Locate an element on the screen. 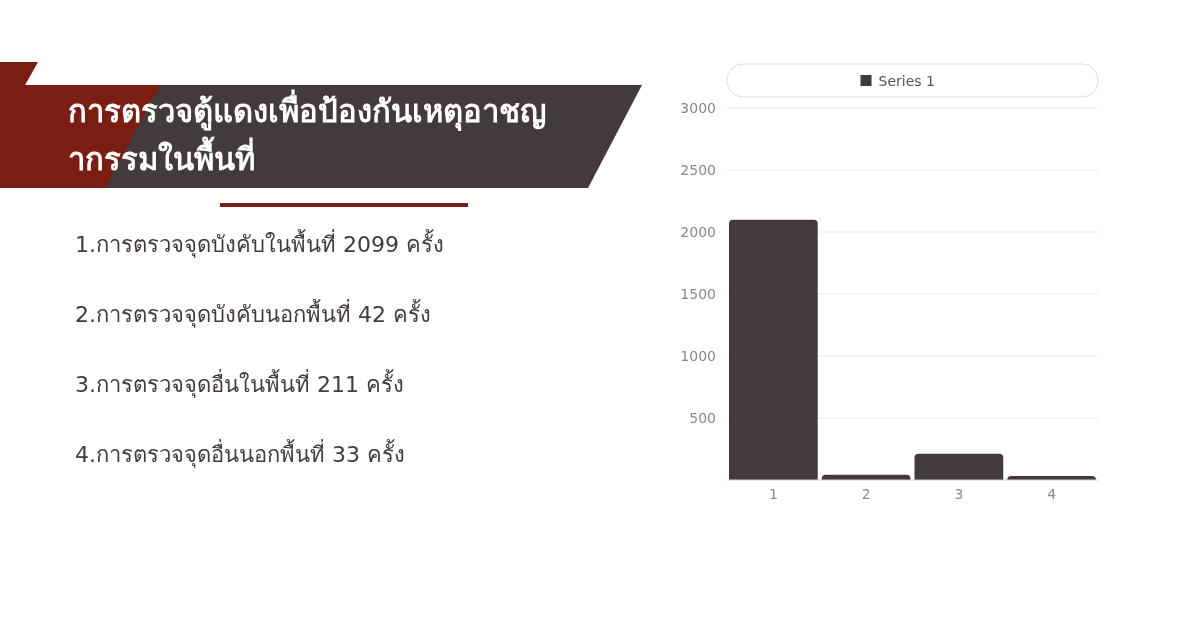  text: 2.การตรวจจุดบังคับนอกพื้นที่ 42 ครั้ง is located at coordinates (253, 313).